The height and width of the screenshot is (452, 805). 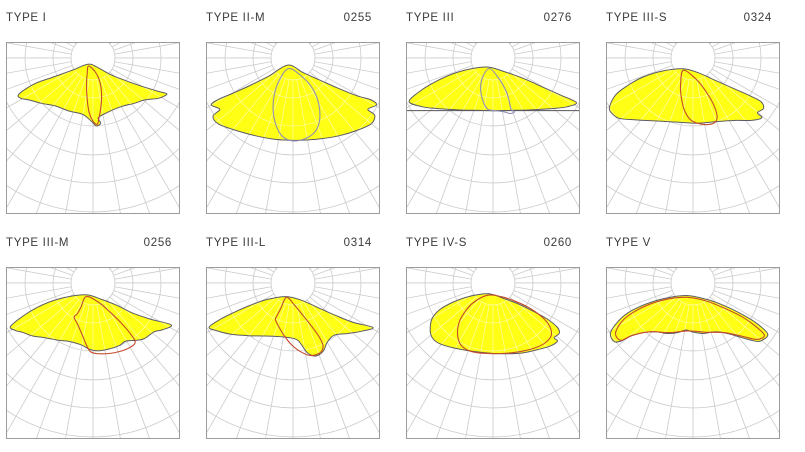 I want to click on chart-code: 0255, so click(x=357, y=18).